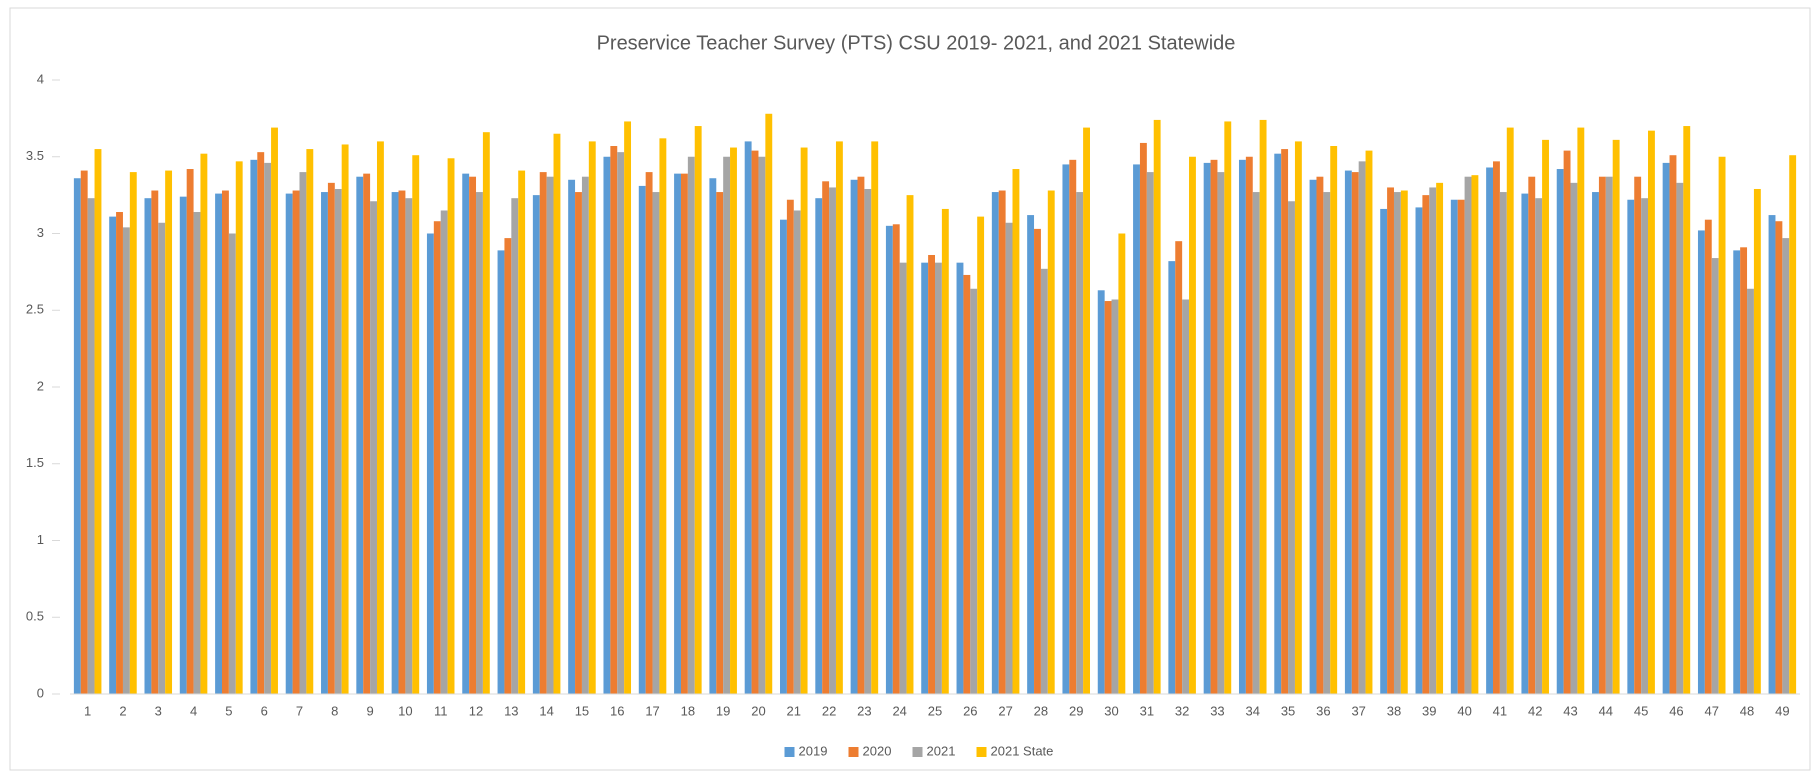 This screenshot has width=1819, height=778. What do you see at coordinates (899, 710) in the screenshot?
I see `x-tick-label: 24` at bounding box center [899, 710].